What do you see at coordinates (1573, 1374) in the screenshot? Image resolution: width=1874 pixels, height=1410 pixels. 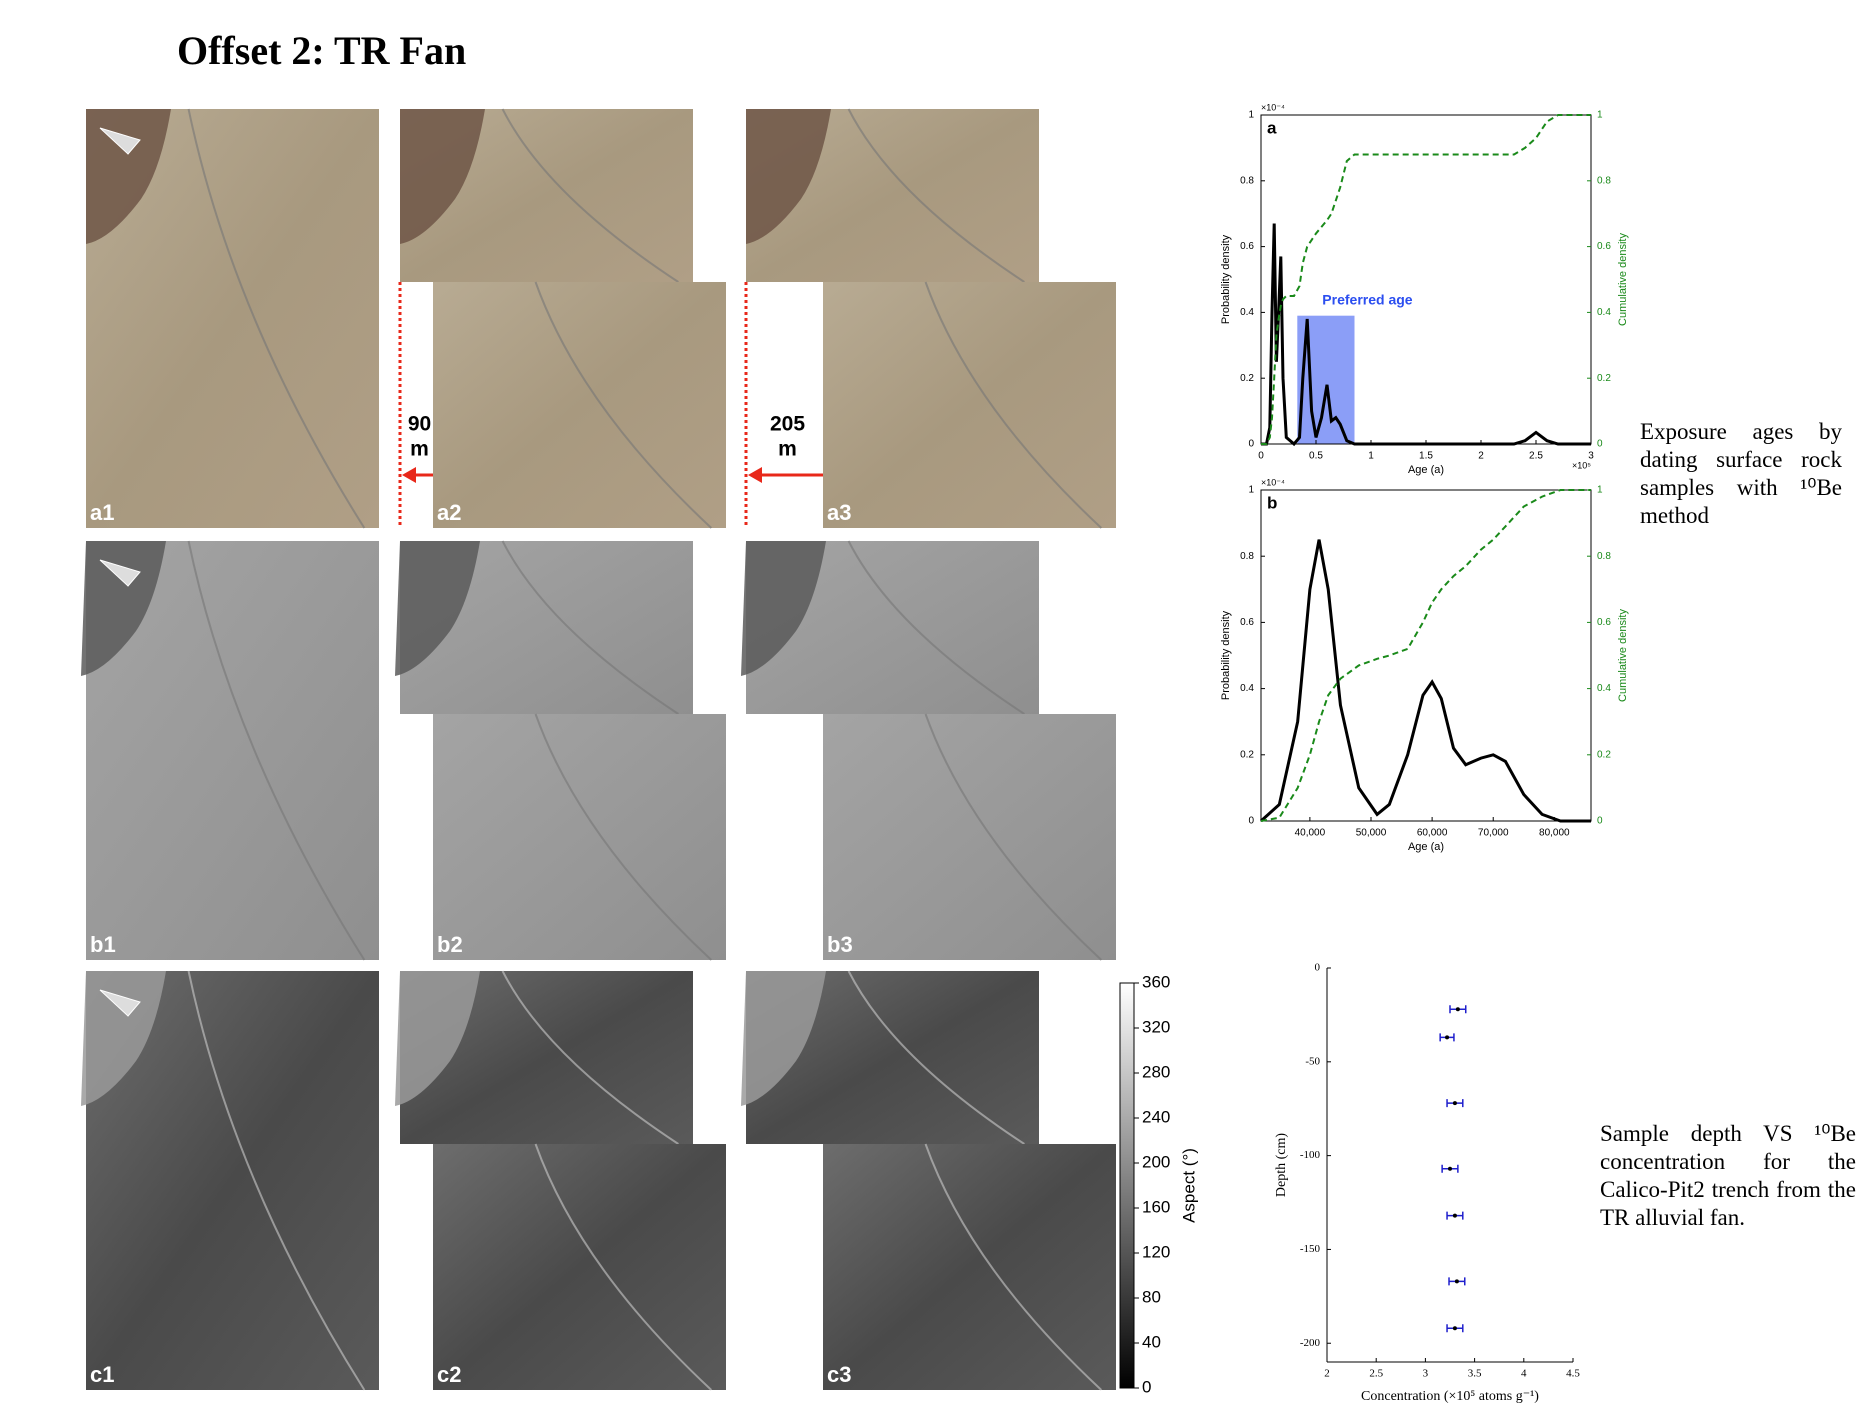 I see `x-tick-label: 4.5` at bounding box center [1573, 1374].